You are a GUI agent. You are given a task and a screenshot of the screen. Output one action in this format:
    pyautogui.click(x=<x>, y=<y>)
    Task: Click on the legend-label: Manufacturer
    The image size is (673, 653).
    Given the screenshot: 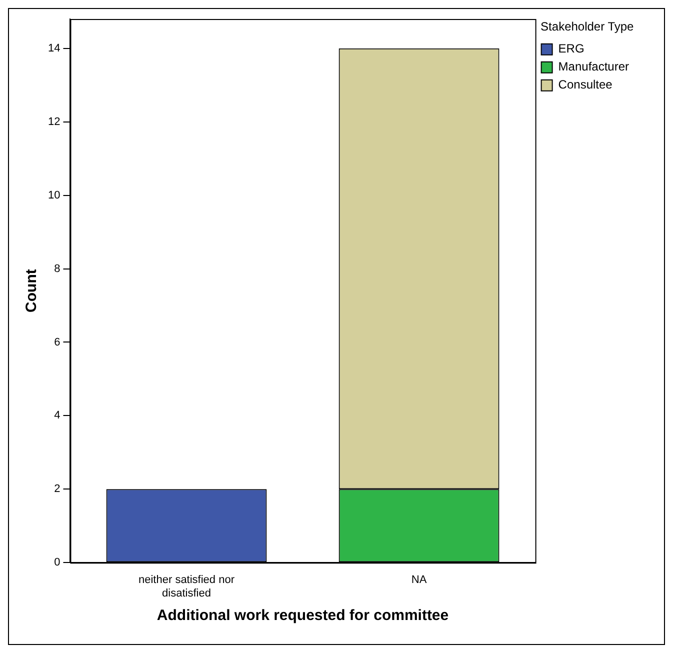 What is the action you would take?
    pyautogui.click(x=594, y=67)
    